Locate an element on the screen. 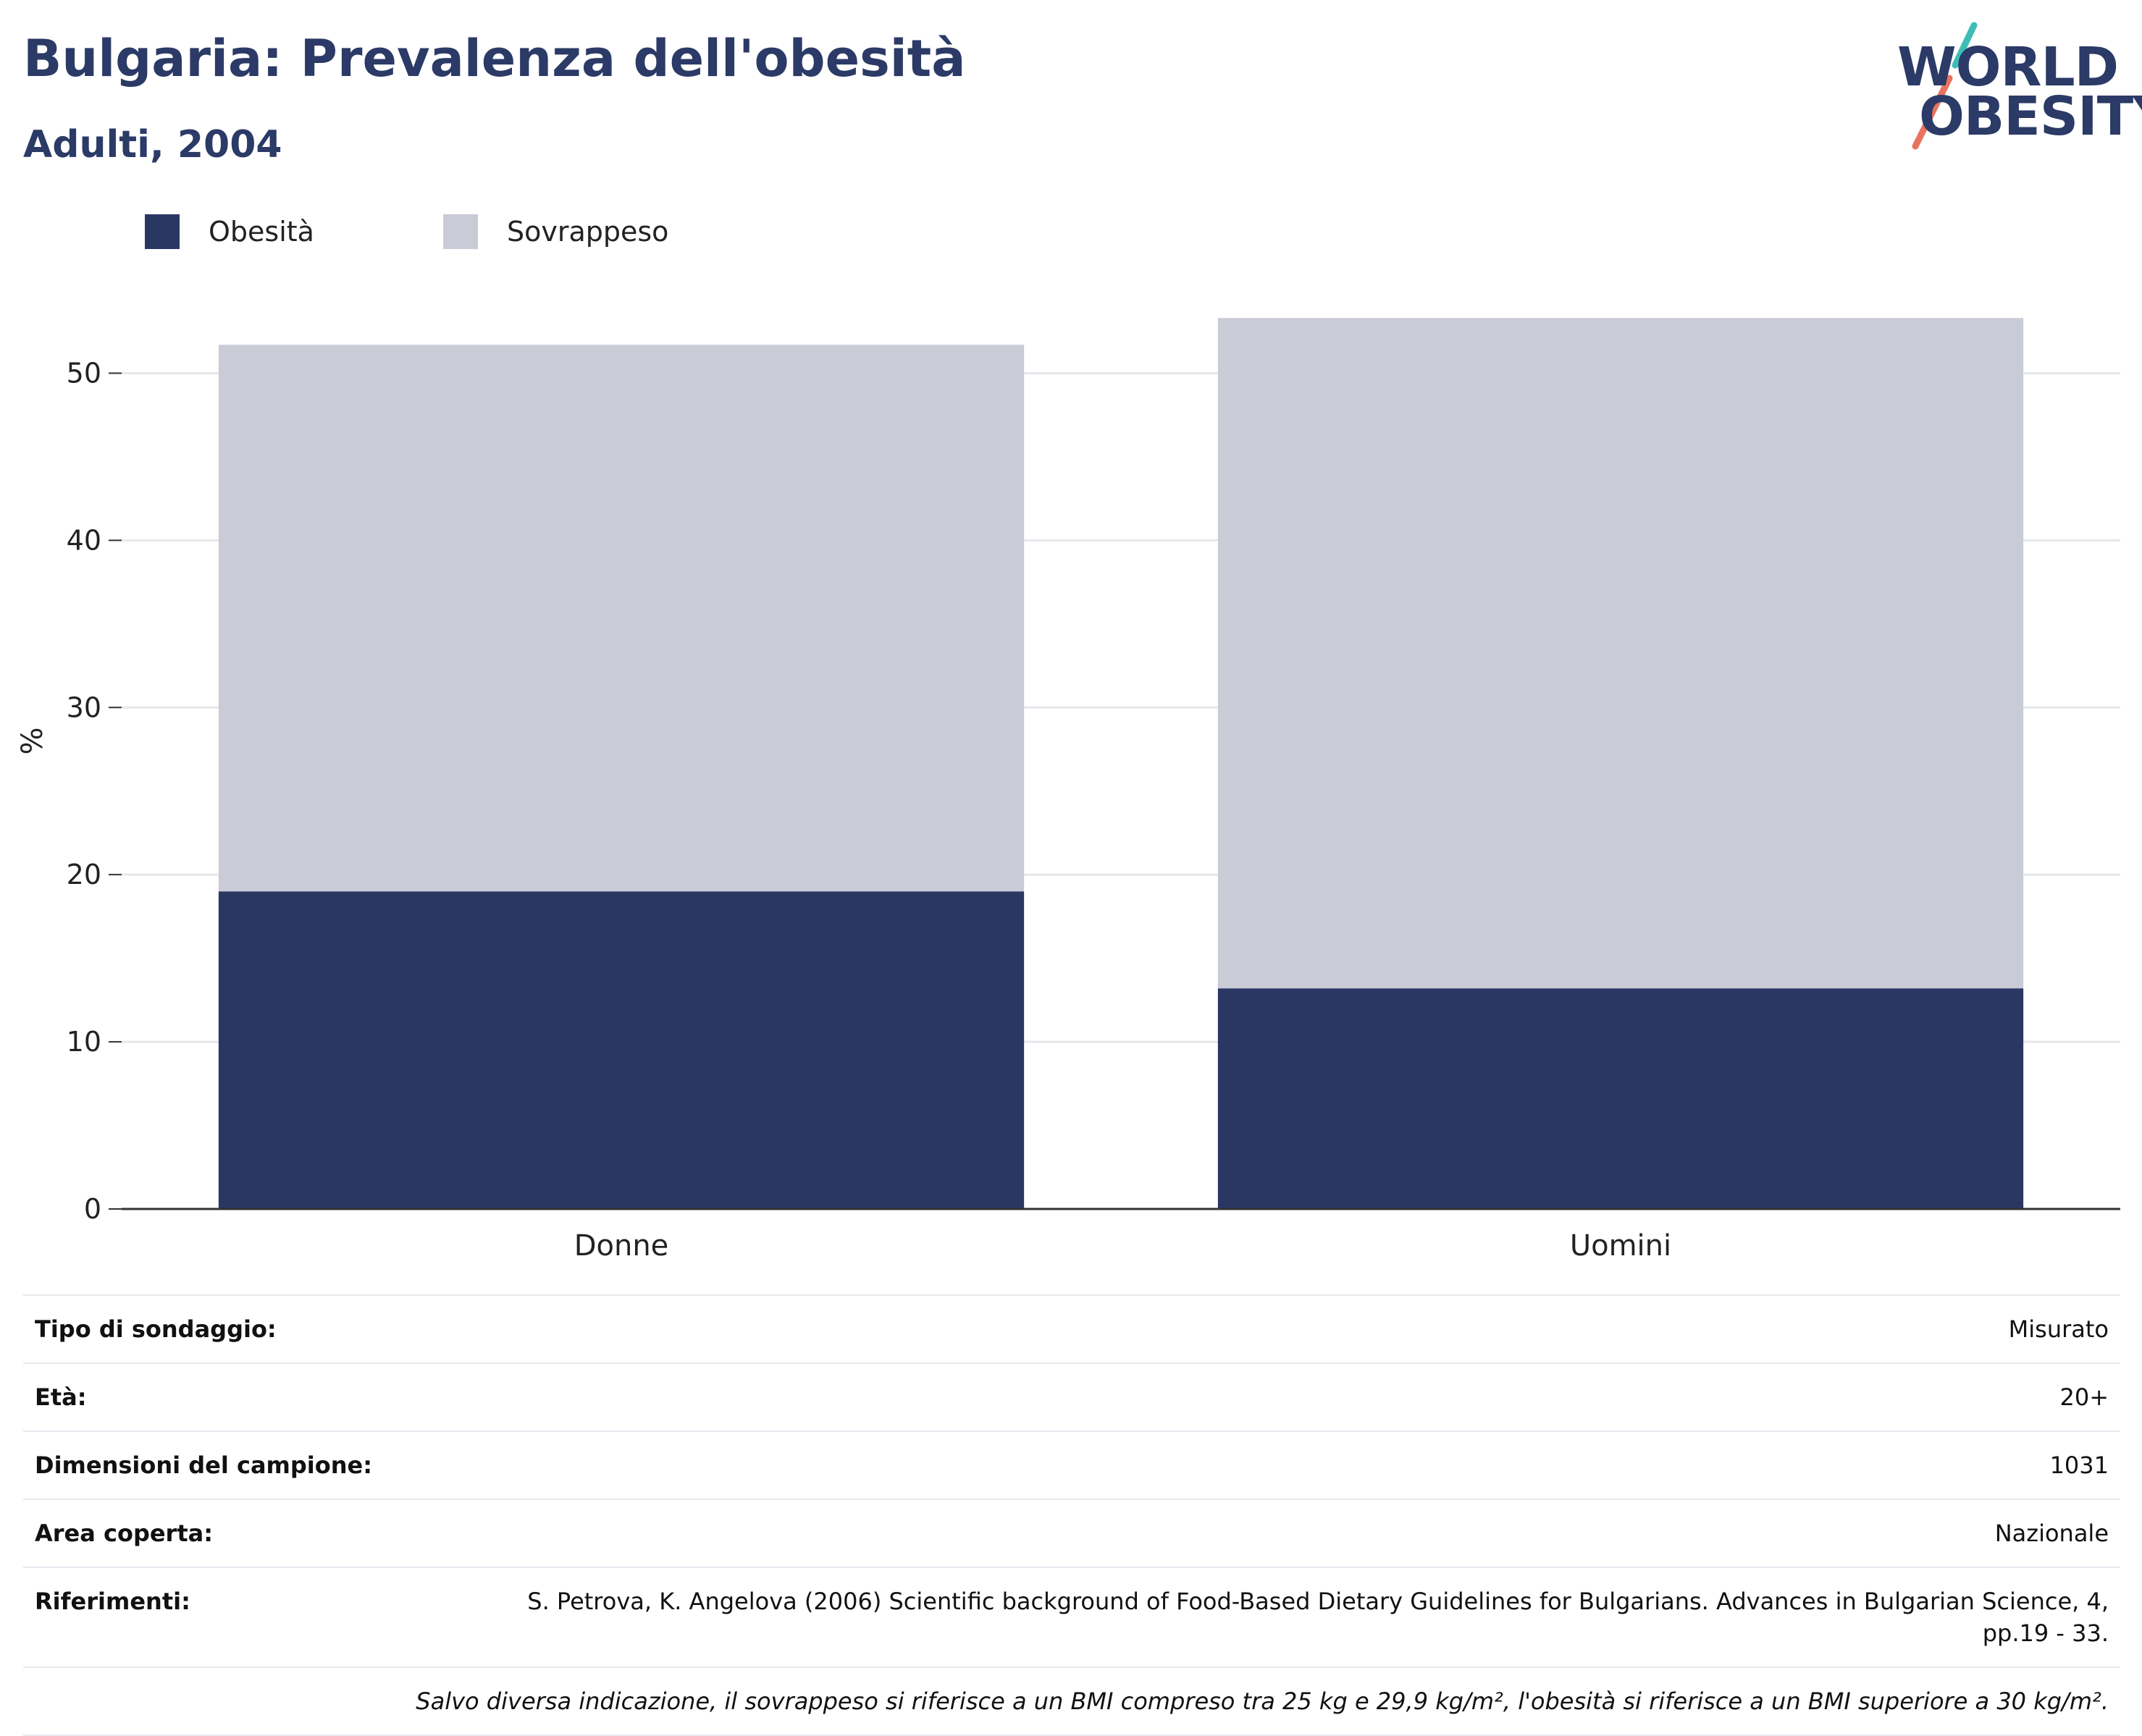 The height and width of the screenshot is (1736, 2142). info-key: Tipo di sondaggio: is located at coordinates (237, 1328).